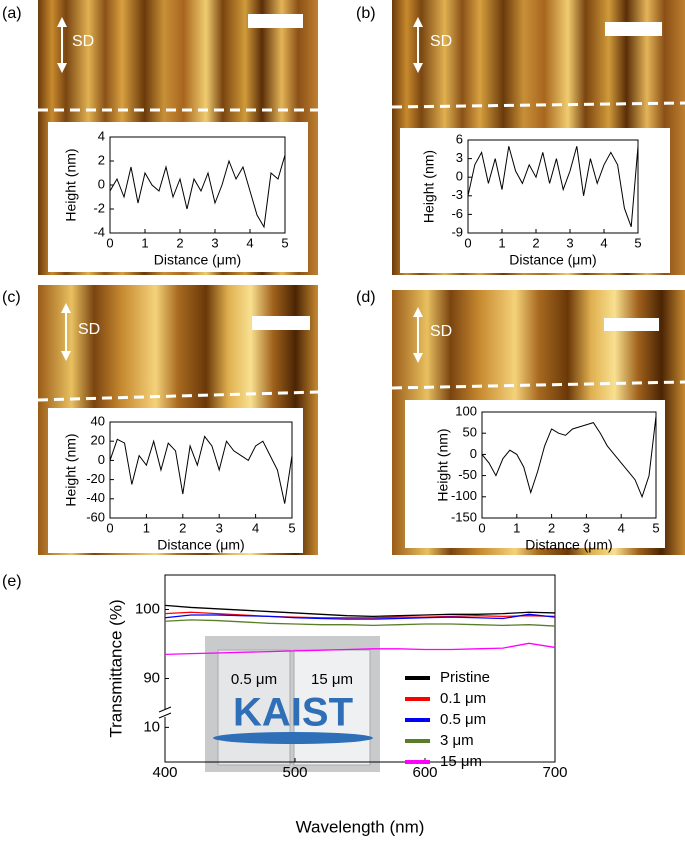 The height and width of the screenshot is (844, 685). Describe the element at coordinates (115, 668) in the screenshot. I see `y-axis-label: Transmittance (%)` at that location.